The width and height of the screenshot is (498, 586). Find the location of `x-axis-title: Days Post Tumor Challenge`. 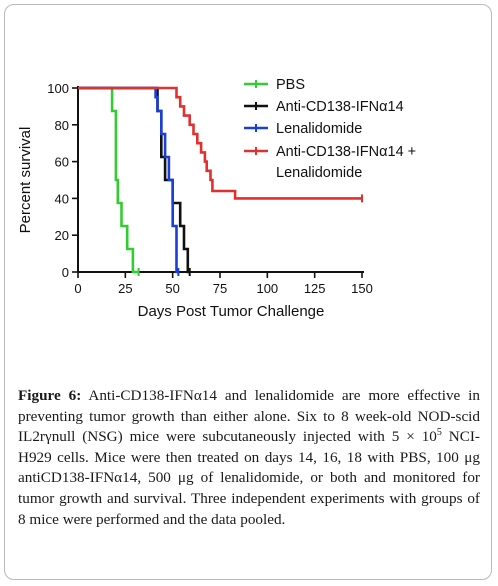

x-axis-title: Days Post Tumor Challenge is located at coordinates (231, 311).